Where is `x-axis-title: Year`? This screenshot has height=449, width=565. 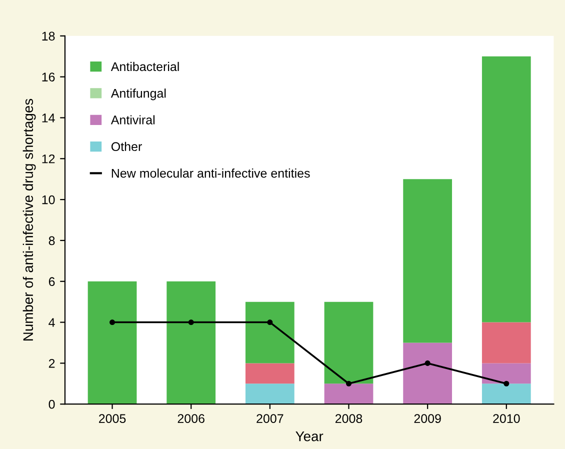
x-axis-title: Year is located at coordinates (310, 437).